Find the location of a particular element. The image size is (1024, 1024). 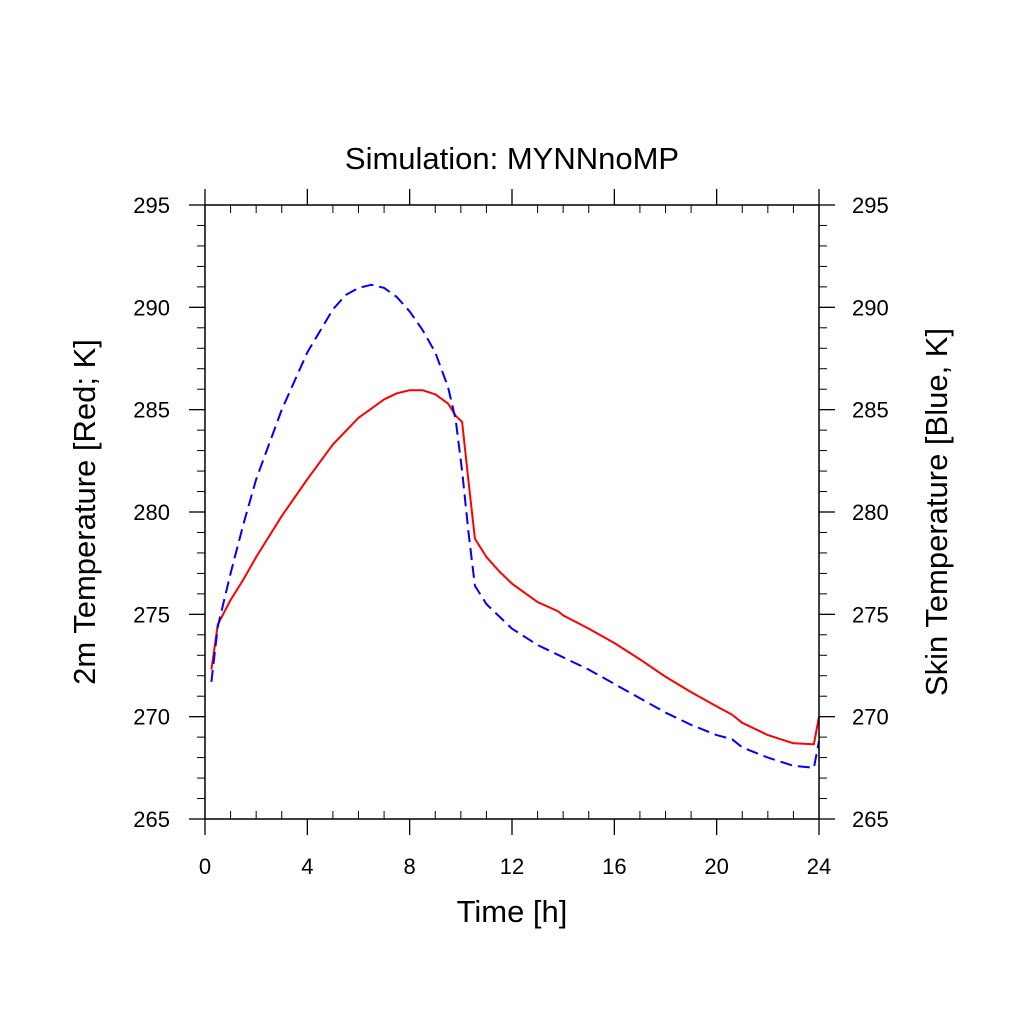

x-tick-label: 0 is located at coordinates (205, 866).